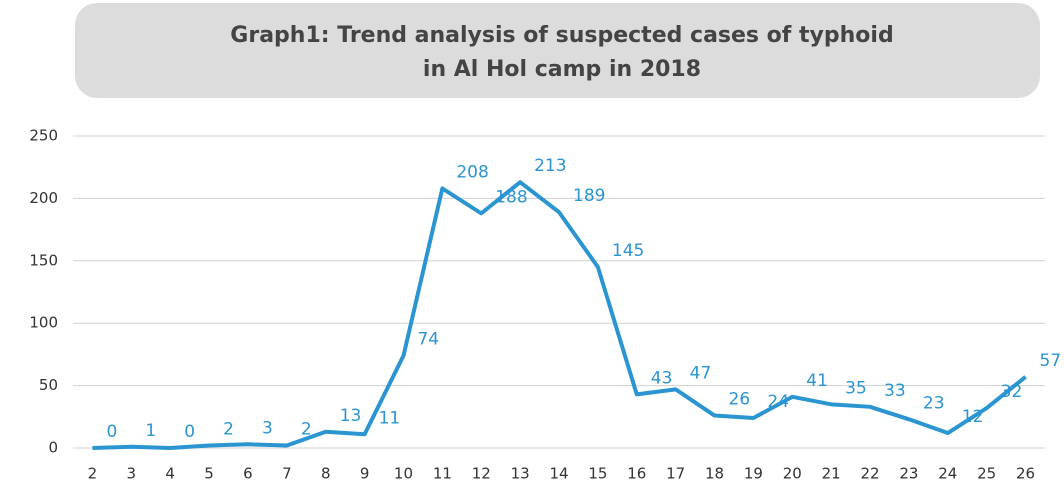 The height and width of the screenshot is (487, 1064). I want to click on value-label: 41, so click(817, 381).